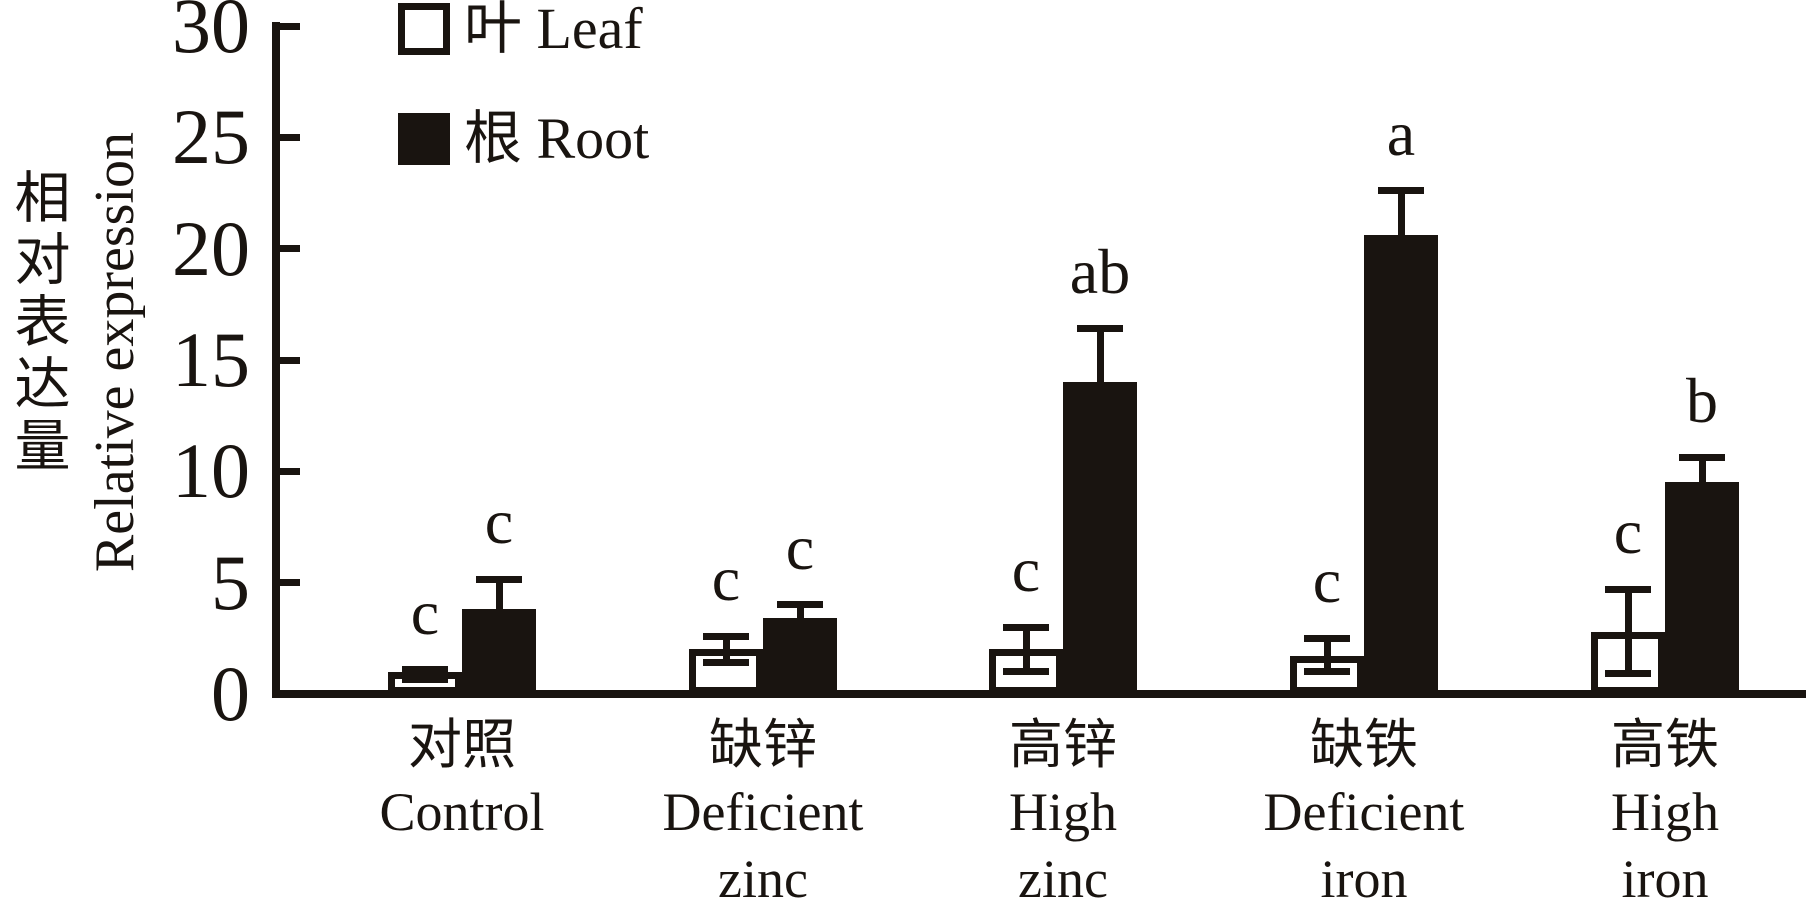 The width and height of the screenshot is (1816, 918). What do you see at coordinates (1702, 400) in the screenshot?
I see `significance-letter: b` at bounding box center [1702, 400].